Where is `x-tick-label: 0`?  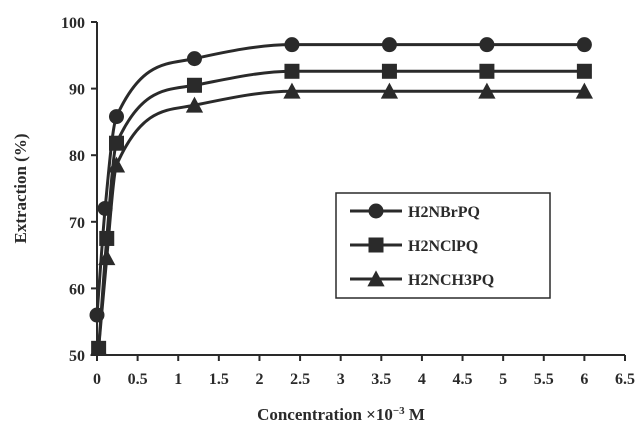
x-tick-label: 0 is located at coordinates (97, 379).